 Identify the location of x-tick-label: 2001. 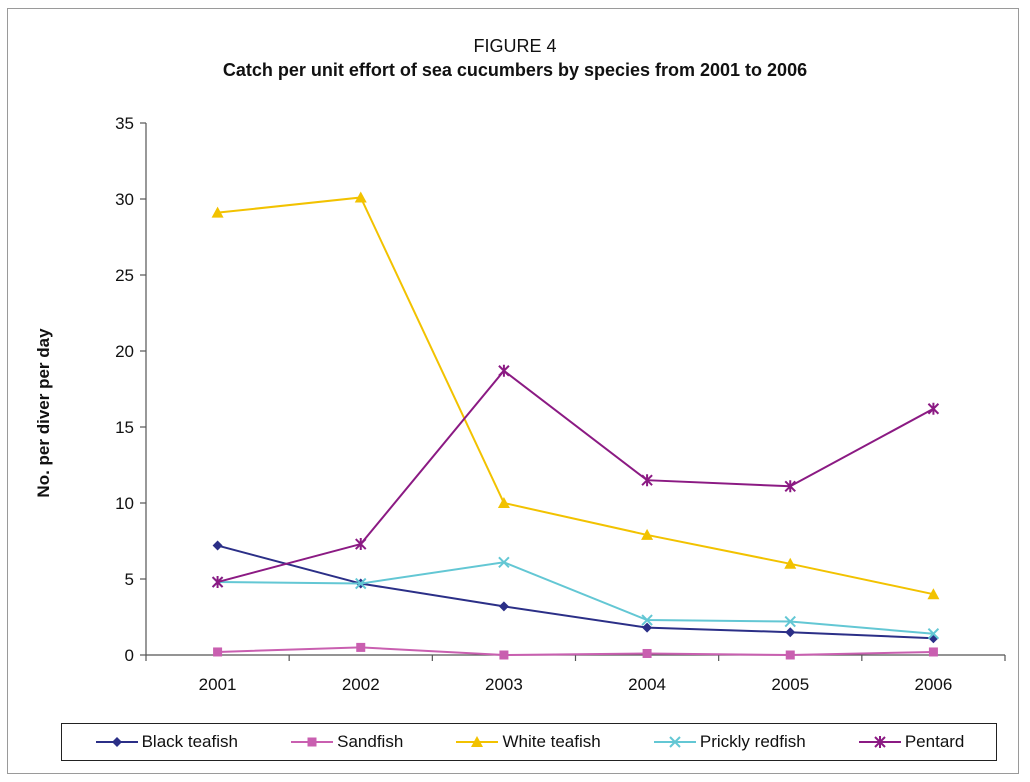
(218, 684).